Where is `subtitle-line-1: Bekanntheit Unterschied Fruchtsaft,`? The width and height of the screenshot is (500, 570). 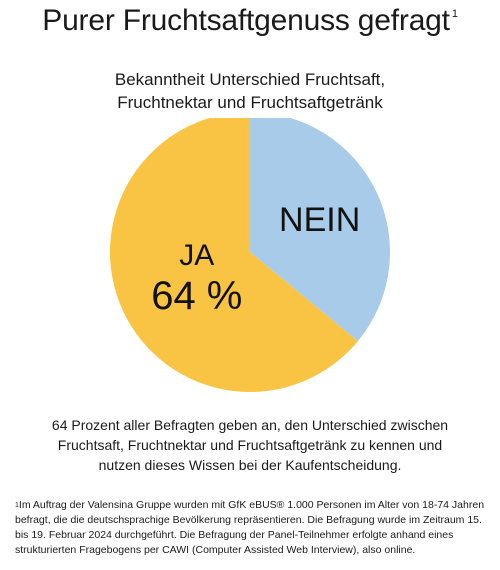 subtitle-line-1: Bekanntheit Unterschied Fruchtsaft, is located at coordinates (250, 79).